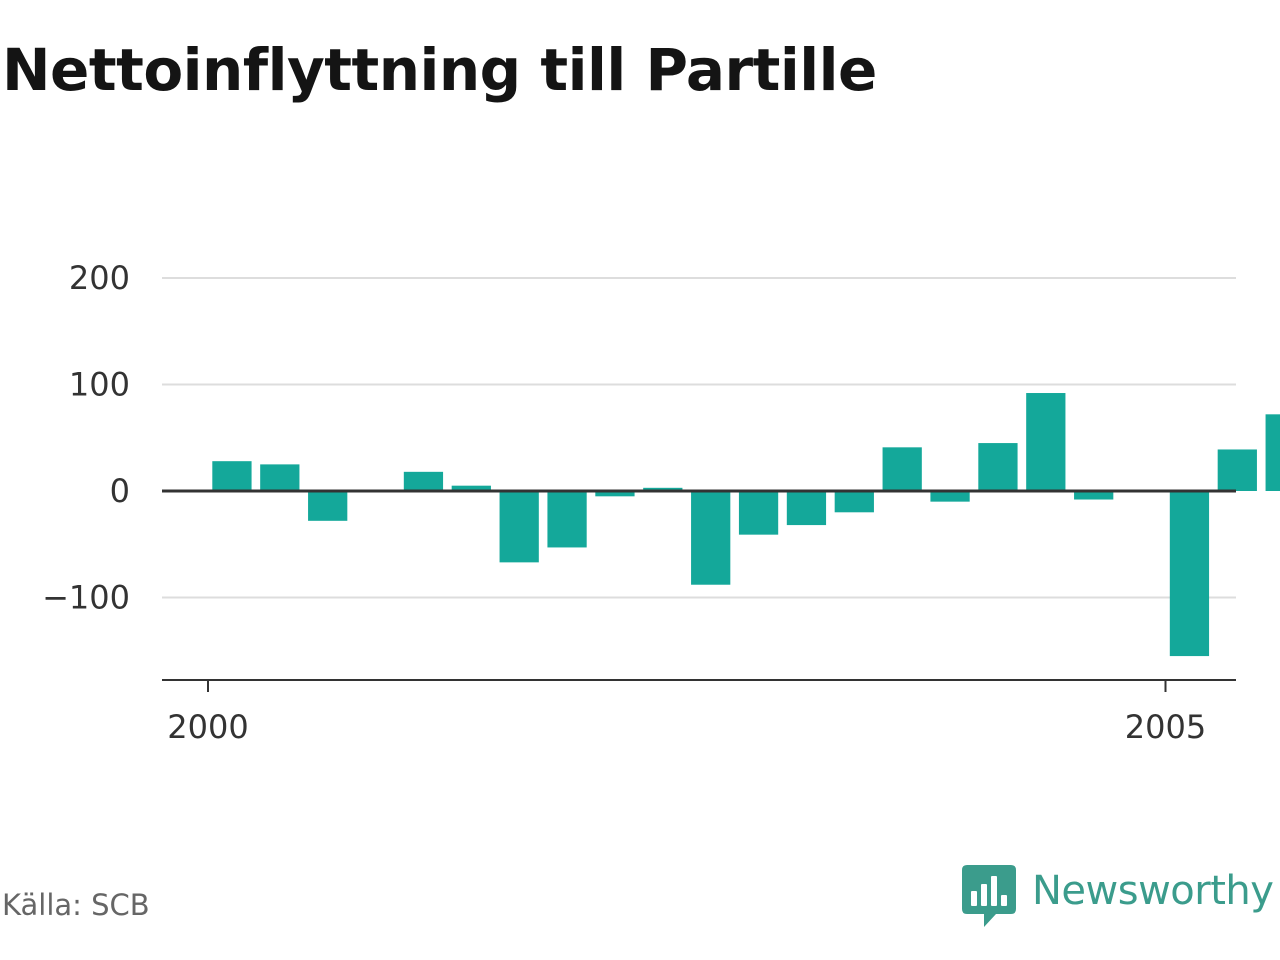 The height and width of the screenshot is (960, 1280). What do you see at coordinates (120, 491) in the screenshot?
I see `y-tick-label: 0` at bounding box center [120, 491].